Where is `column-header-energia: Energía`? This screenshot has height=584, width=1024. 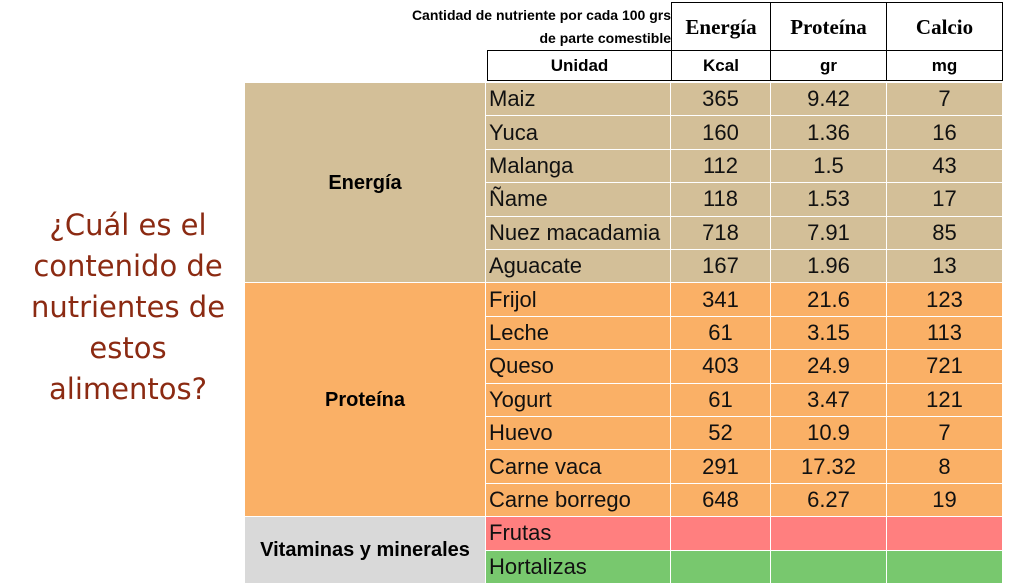 column-header-energia: Energía is located at coordinates (721, 27).